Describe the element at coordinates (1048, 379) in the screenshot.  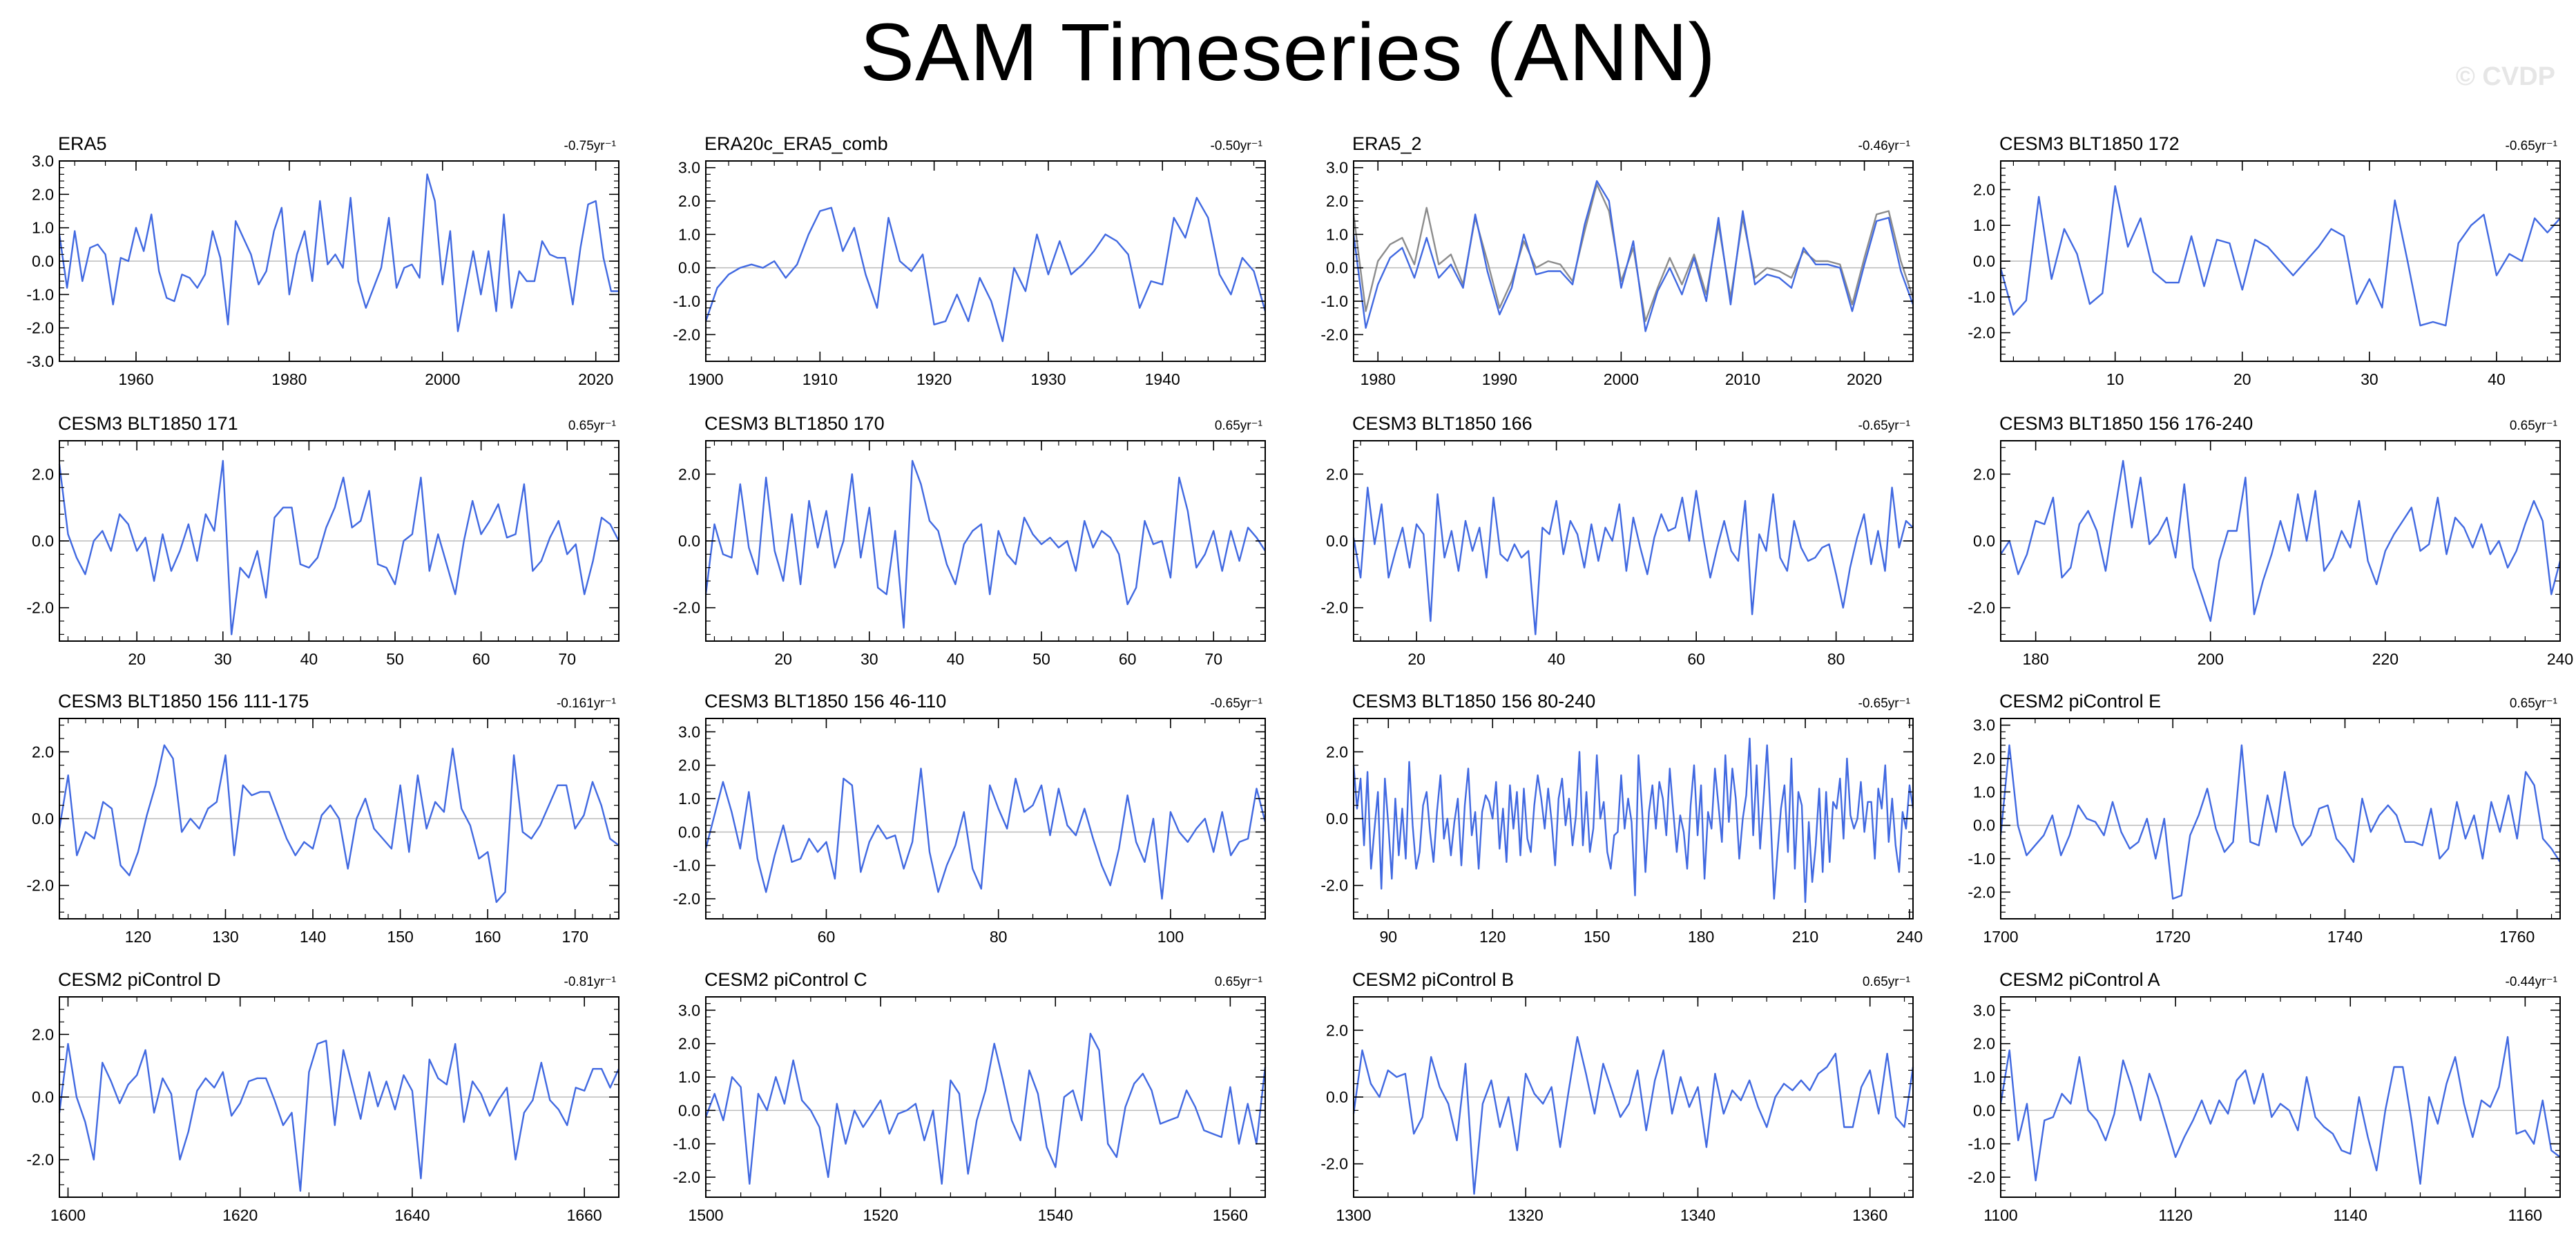
I see `x-tick-label: 1930` at that location.